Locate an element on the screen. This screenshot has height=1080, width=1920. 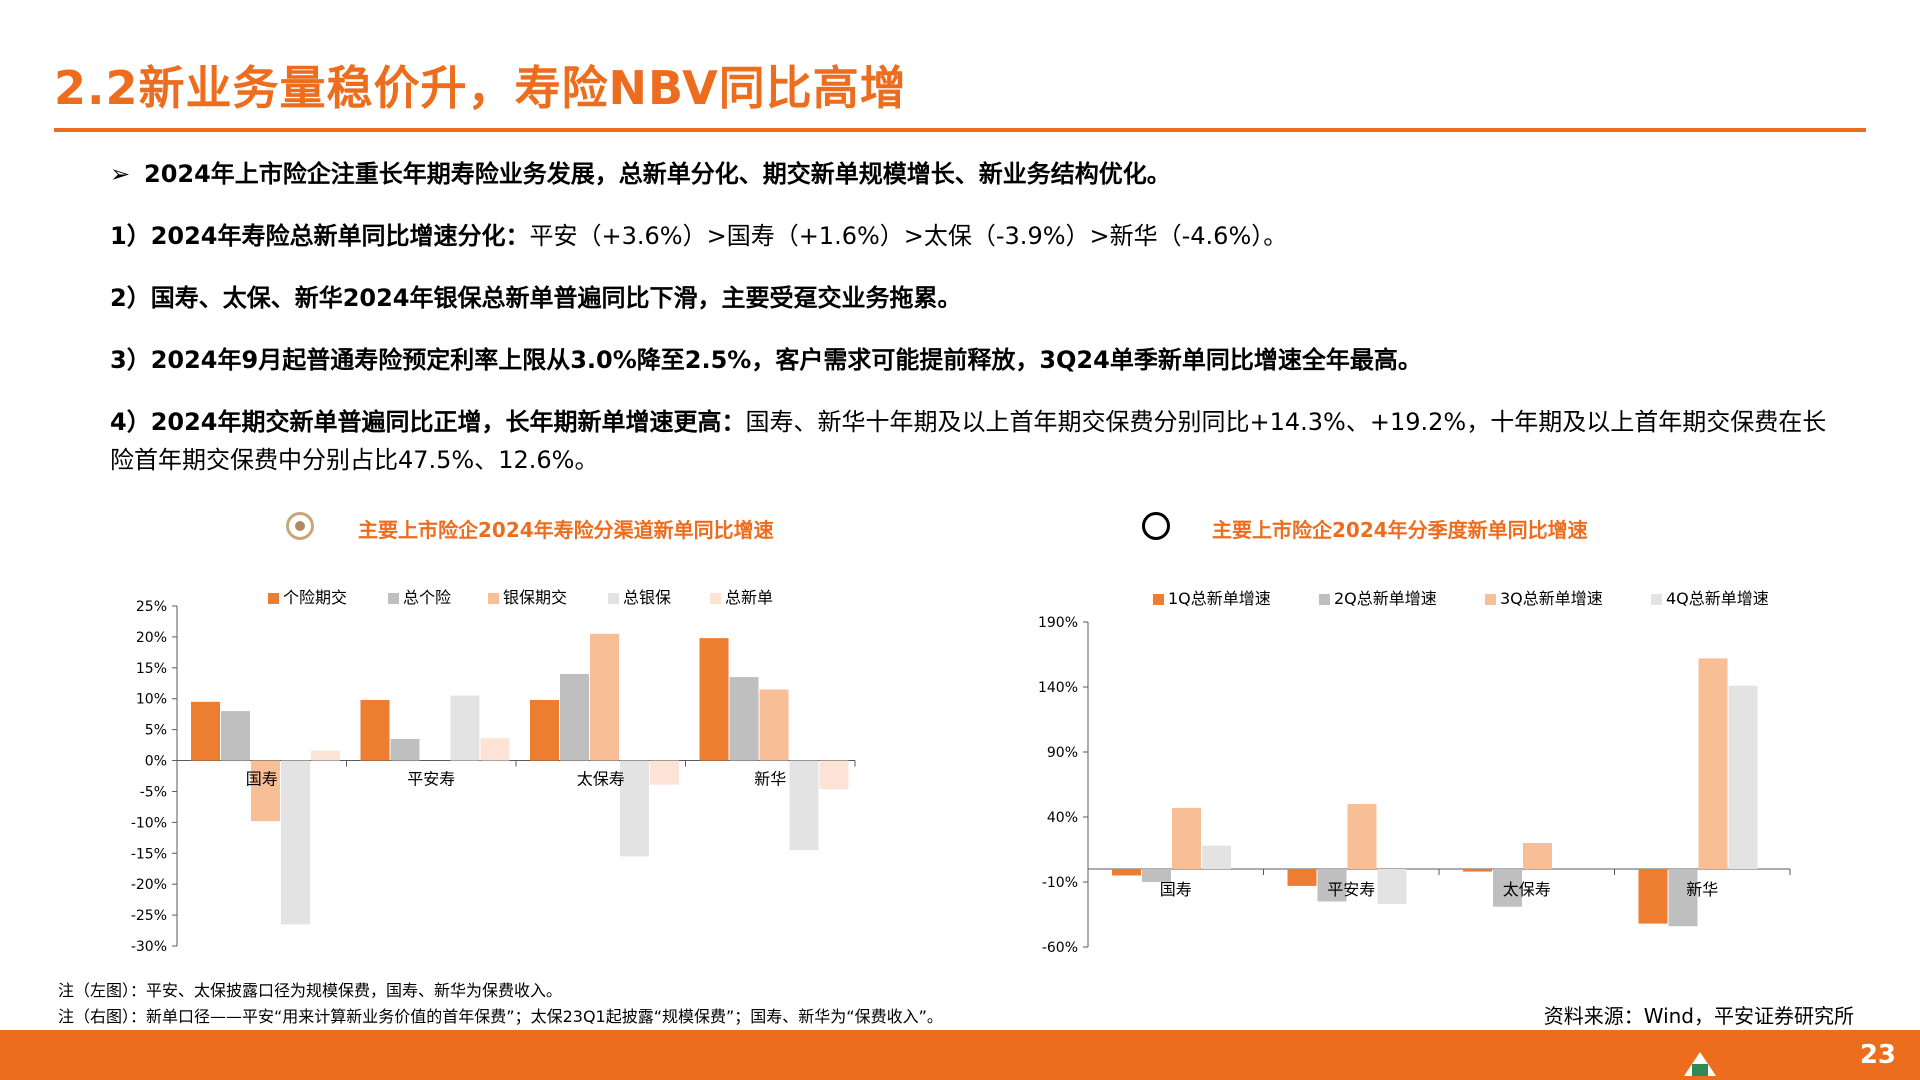
y-tick-label: -25% is located at coordinates (149, 916).